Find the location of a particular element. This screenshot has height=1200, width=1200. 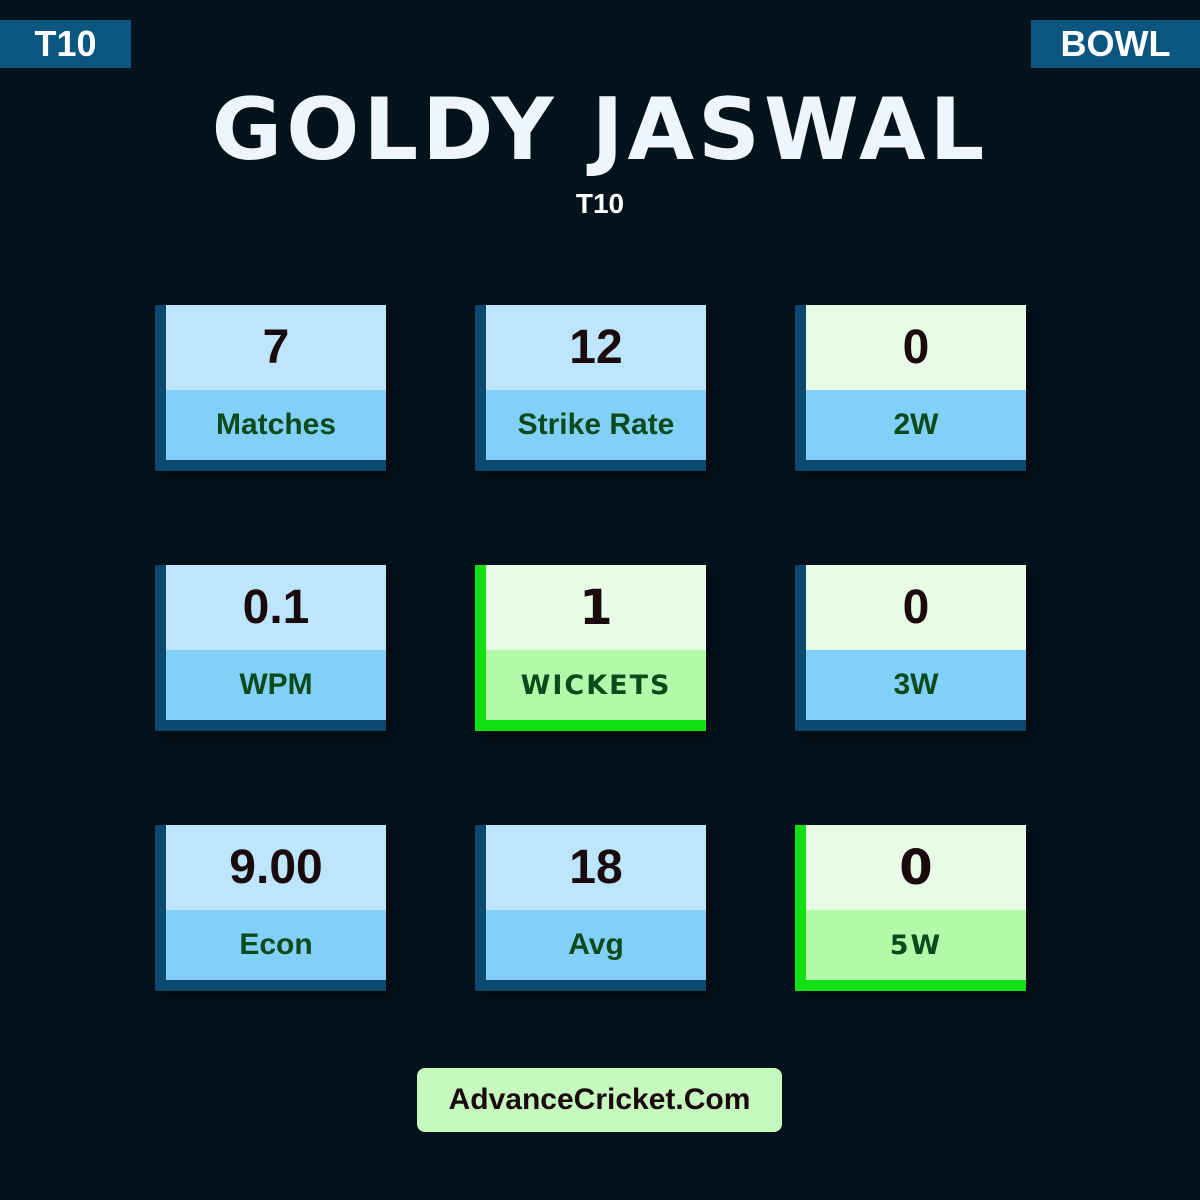

format-badge: T10 is located at coordinates (65, 44).